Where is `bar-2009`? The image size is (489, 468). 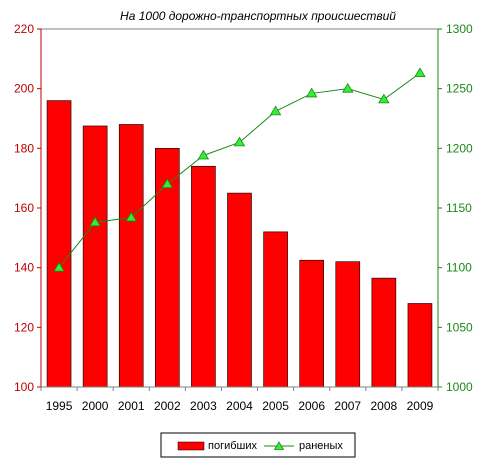
bar-2009 is located at coordinates (420, 345).